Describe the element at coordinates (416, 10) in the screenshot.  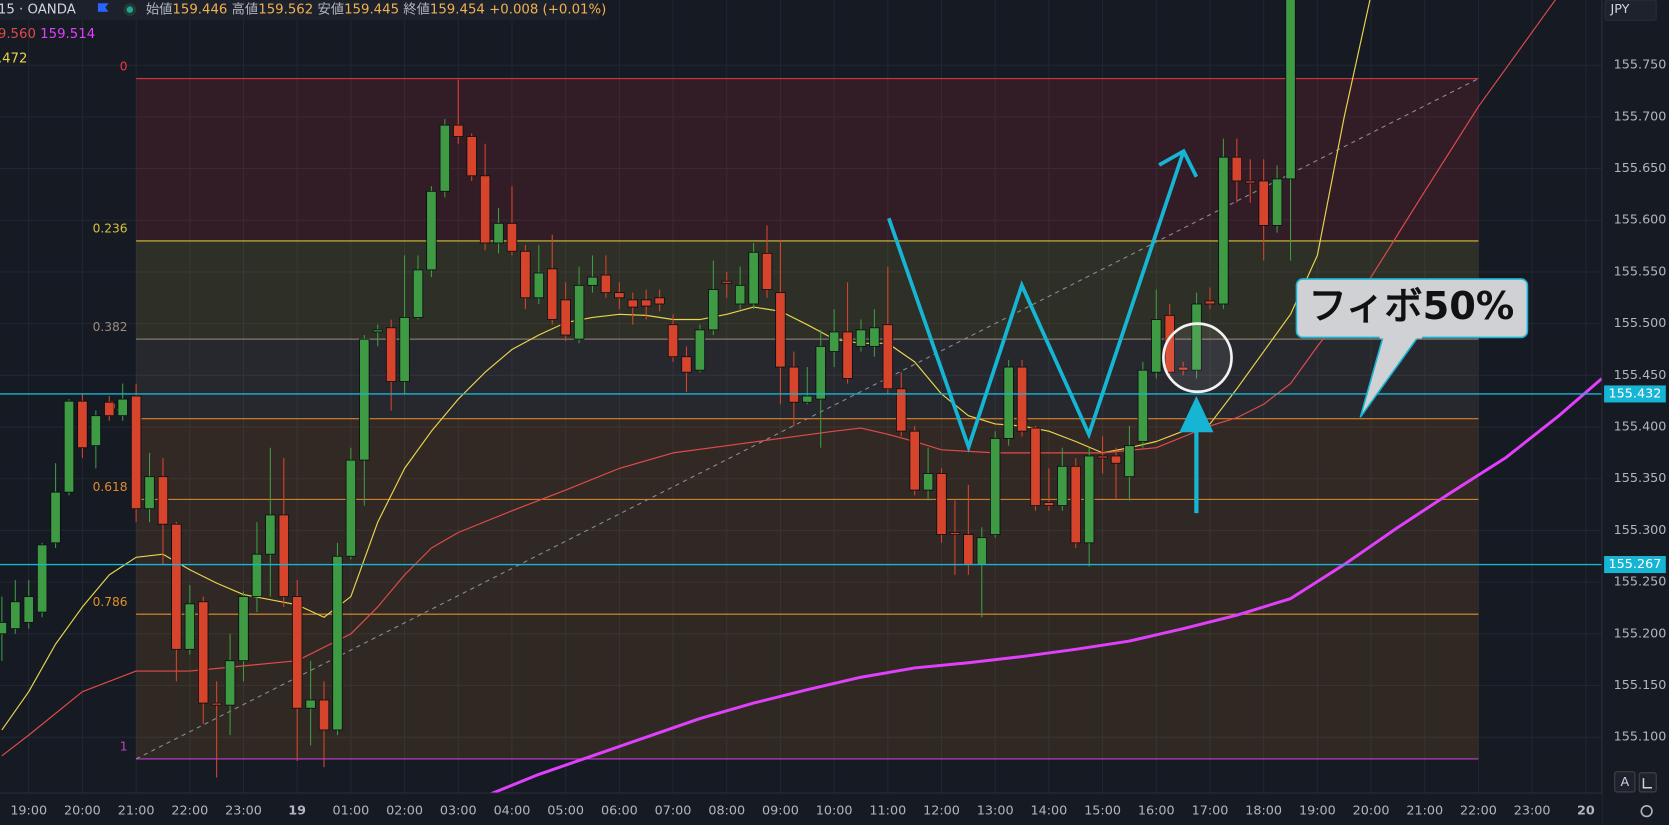
I see `close-label: 終値` at that location.